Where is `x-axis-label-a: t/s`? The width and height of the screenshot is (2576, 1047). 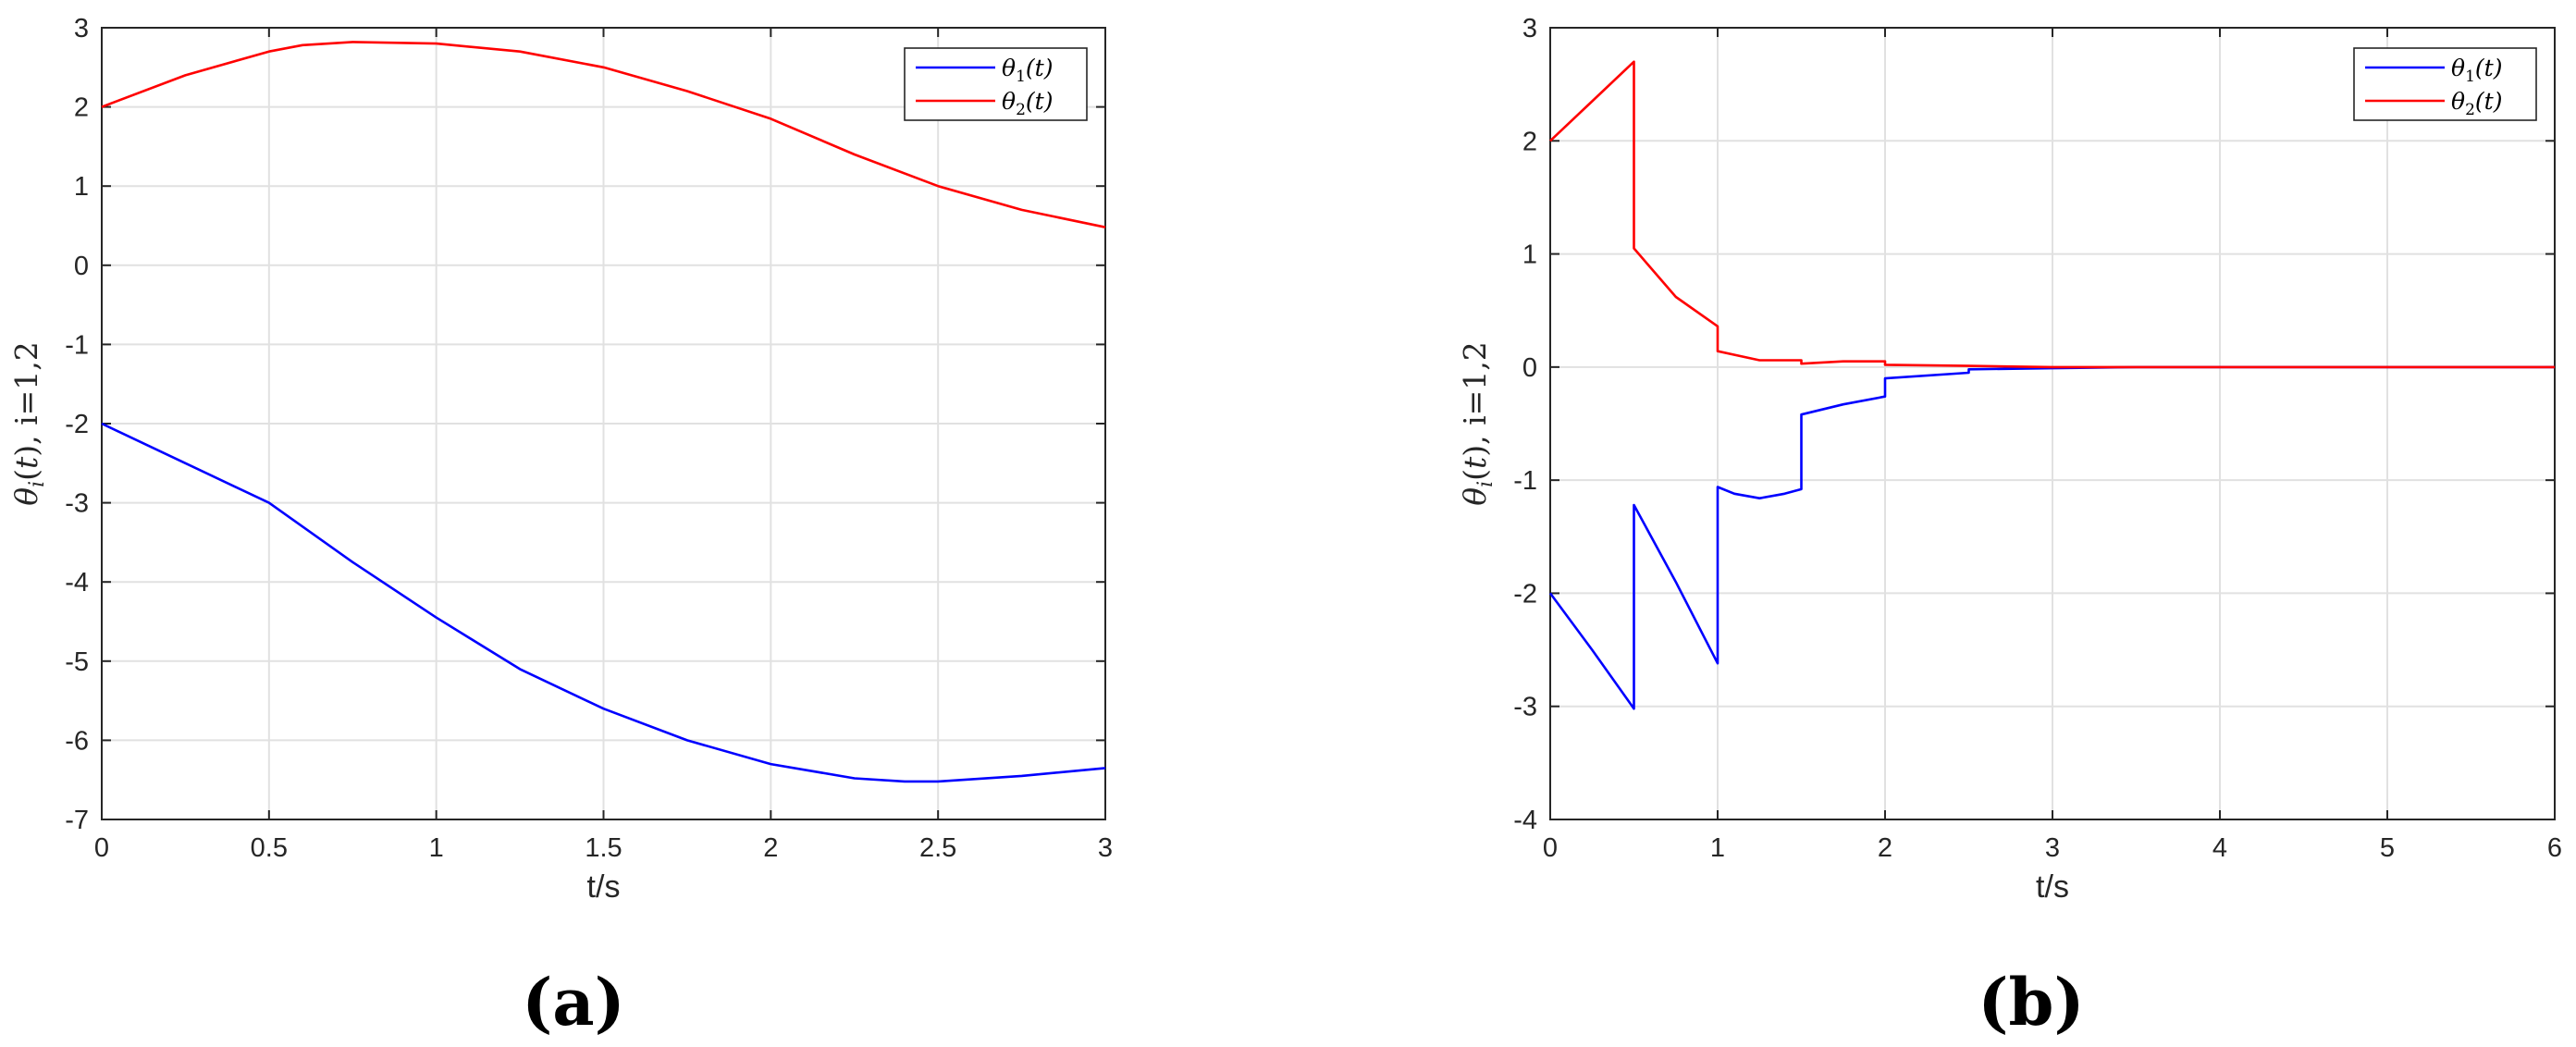 x-axis-label-a: t/s is located at coordinates (604, 887).